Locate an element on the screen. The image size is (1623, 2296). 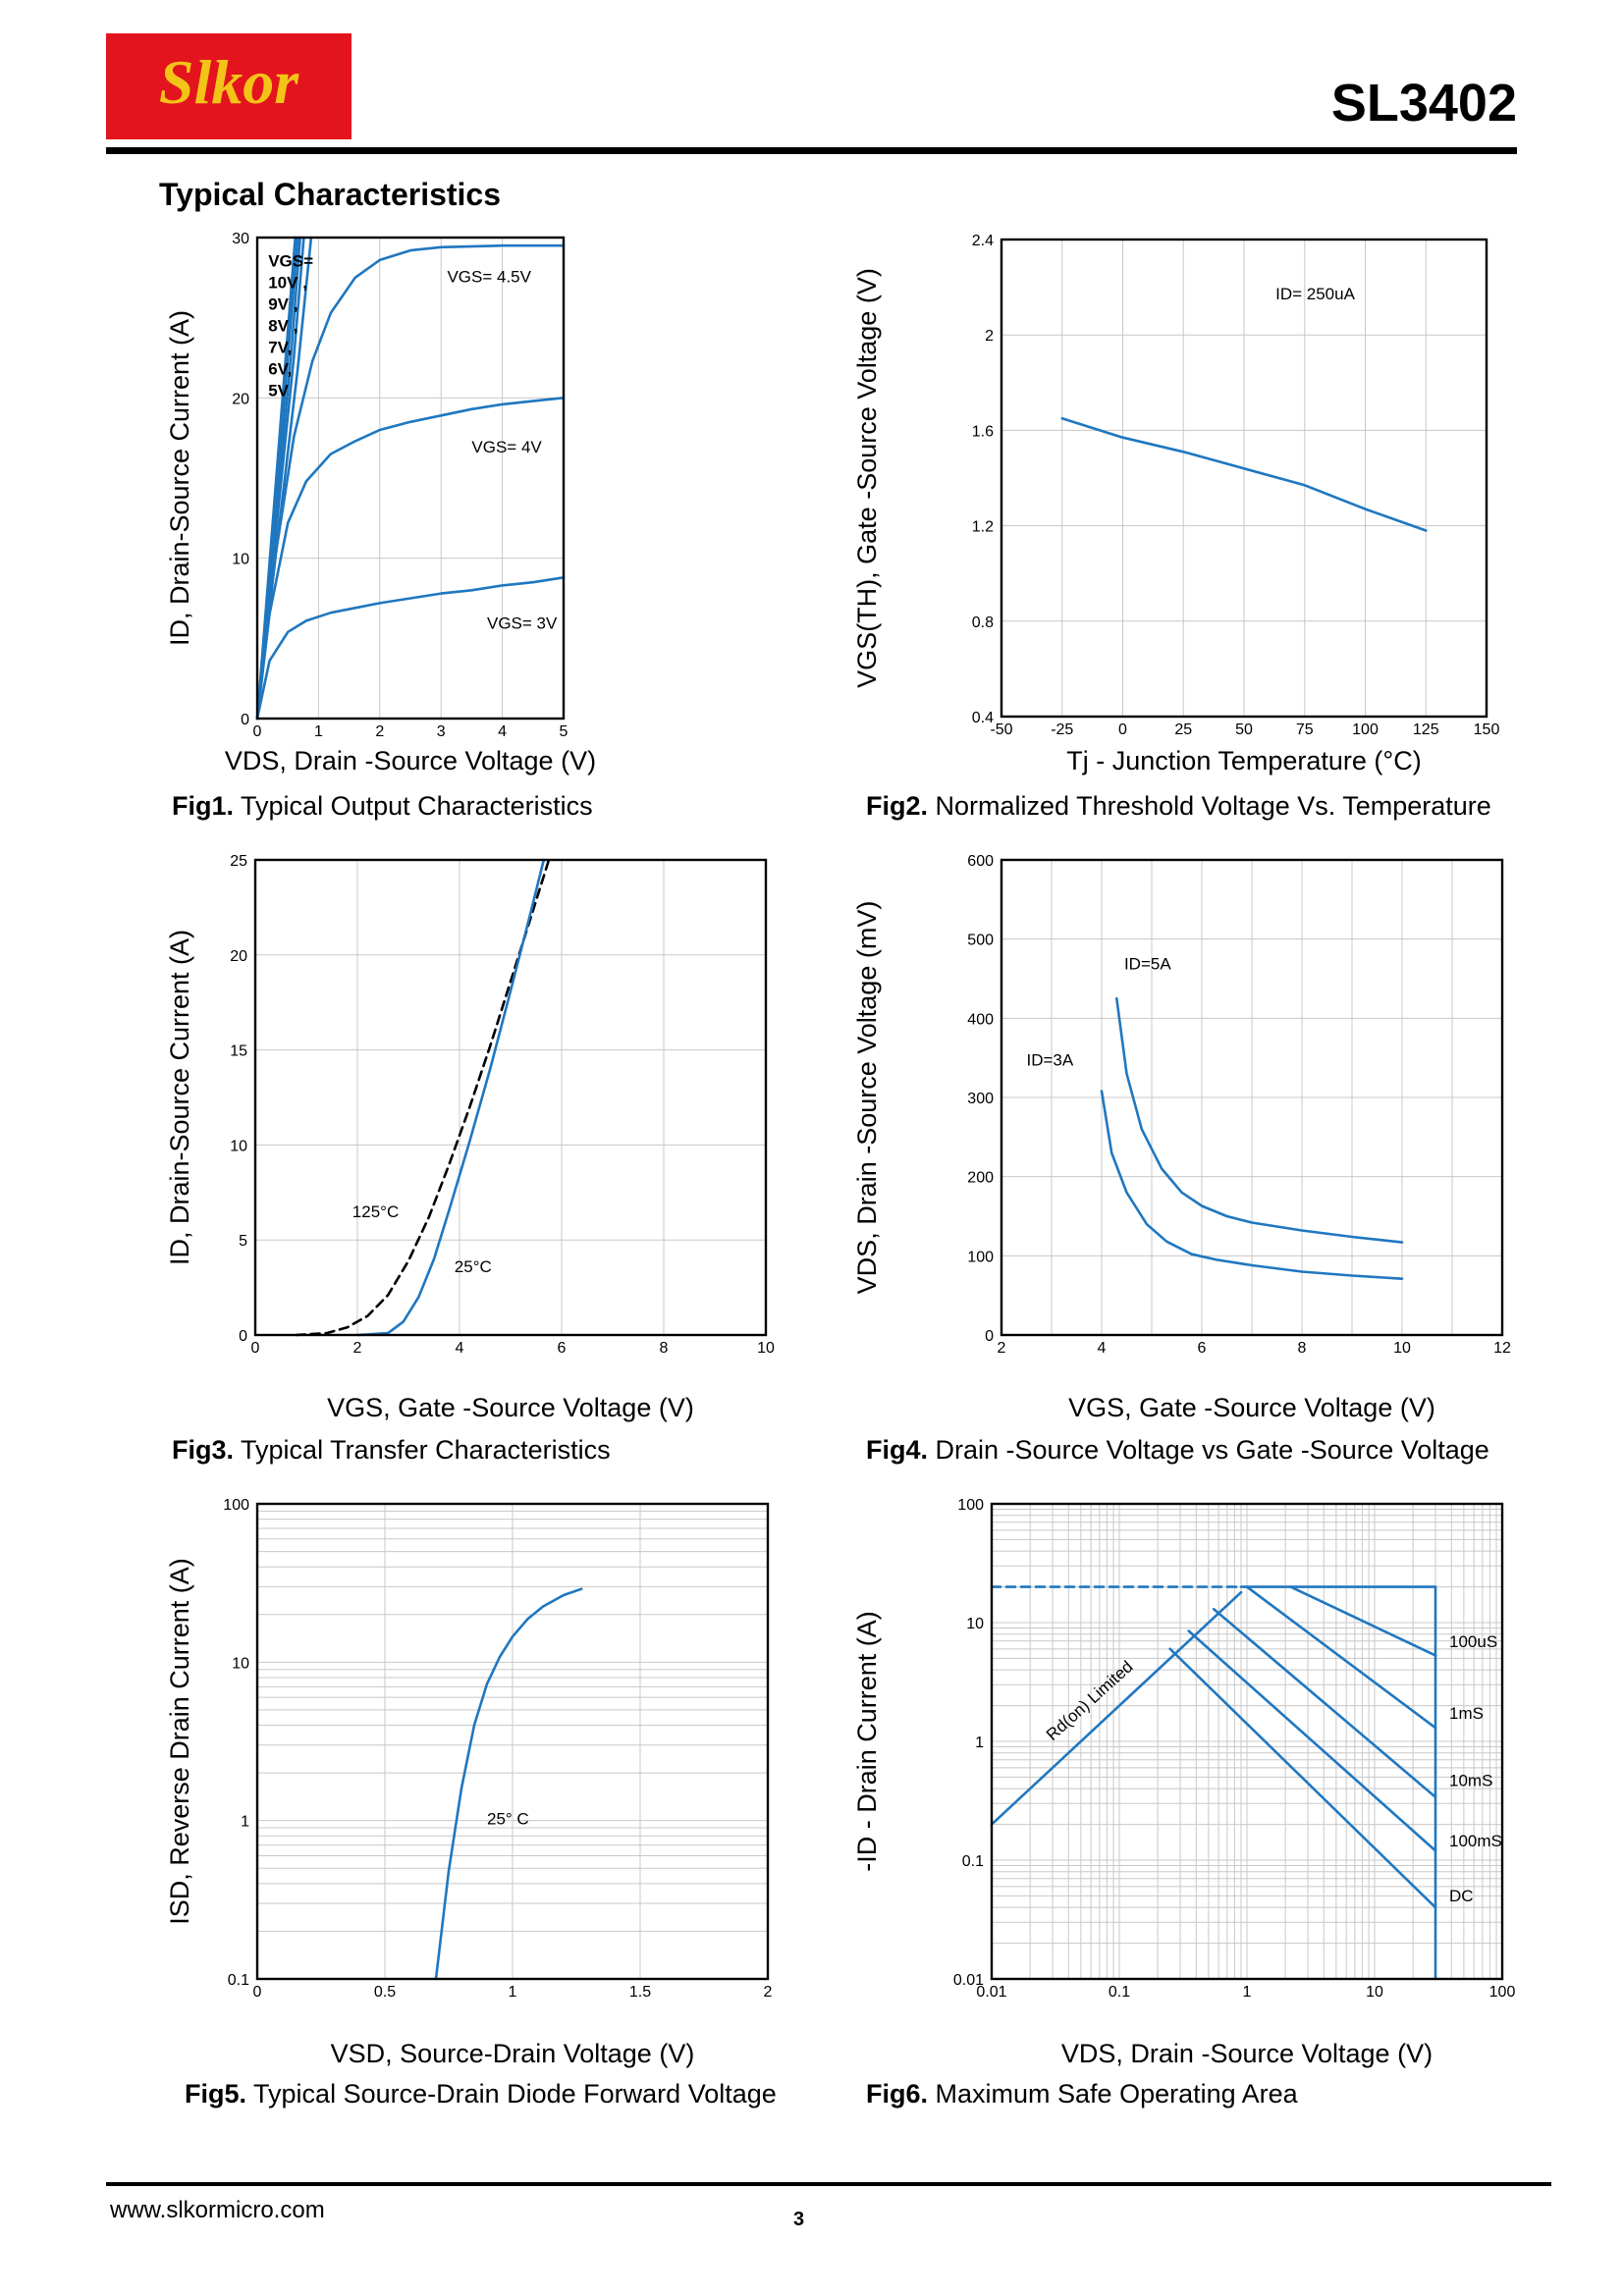
y-axis-title: VDS, Drain -Source Voltage (mV) is located at coordinates (867, 1098).